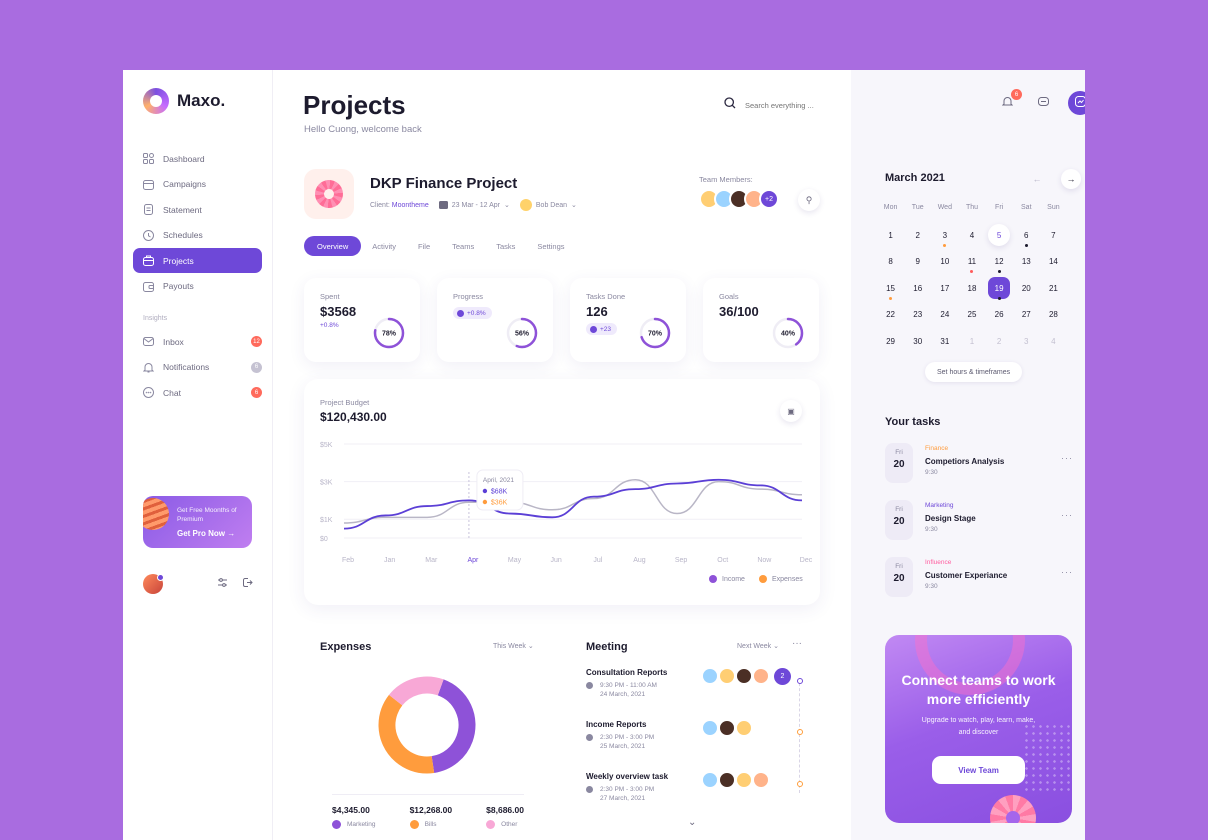 The width and height of the screenshot is (1208, 840). I want to click on calendar-day: 18, so click(971, 288).